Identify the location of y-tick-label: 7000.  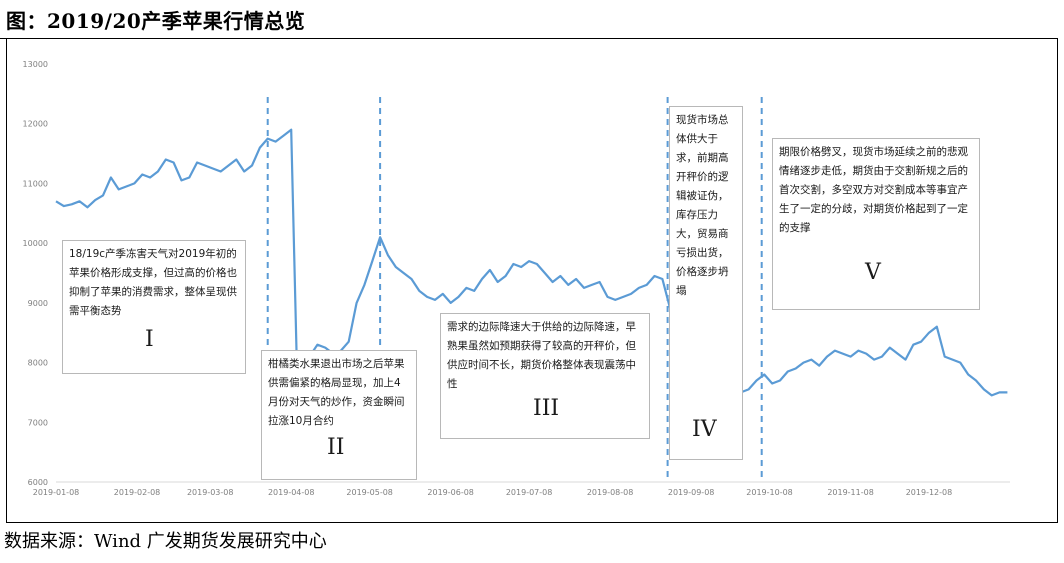
(38, 422).